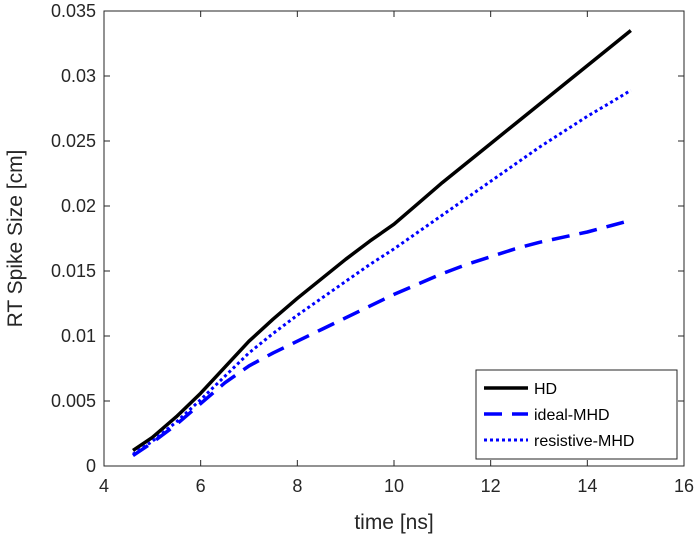 This screenshot has width=700, height=539. Describe the element at coordinates (584, 441) in the screenshot. I see `legend-label-resistive-mhd: resistive-MHD` at that location.